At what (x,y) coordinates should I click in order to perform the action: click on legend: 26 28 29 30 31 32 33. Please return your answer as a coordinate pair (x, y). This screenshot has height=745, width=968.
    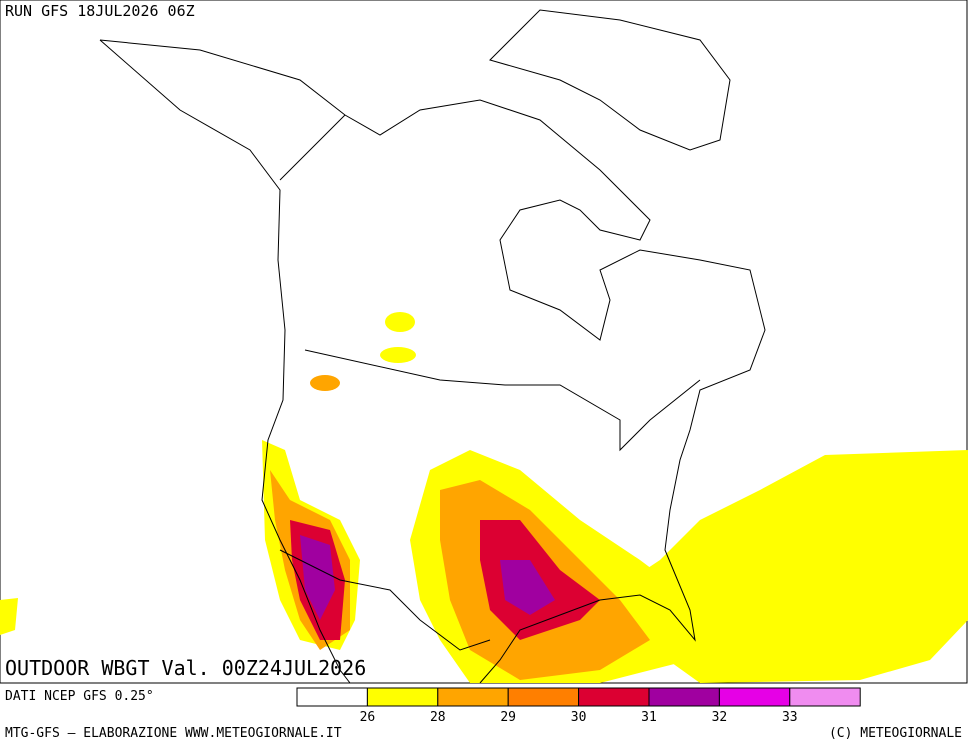
    Looking at the image, I should click on (578, 706).